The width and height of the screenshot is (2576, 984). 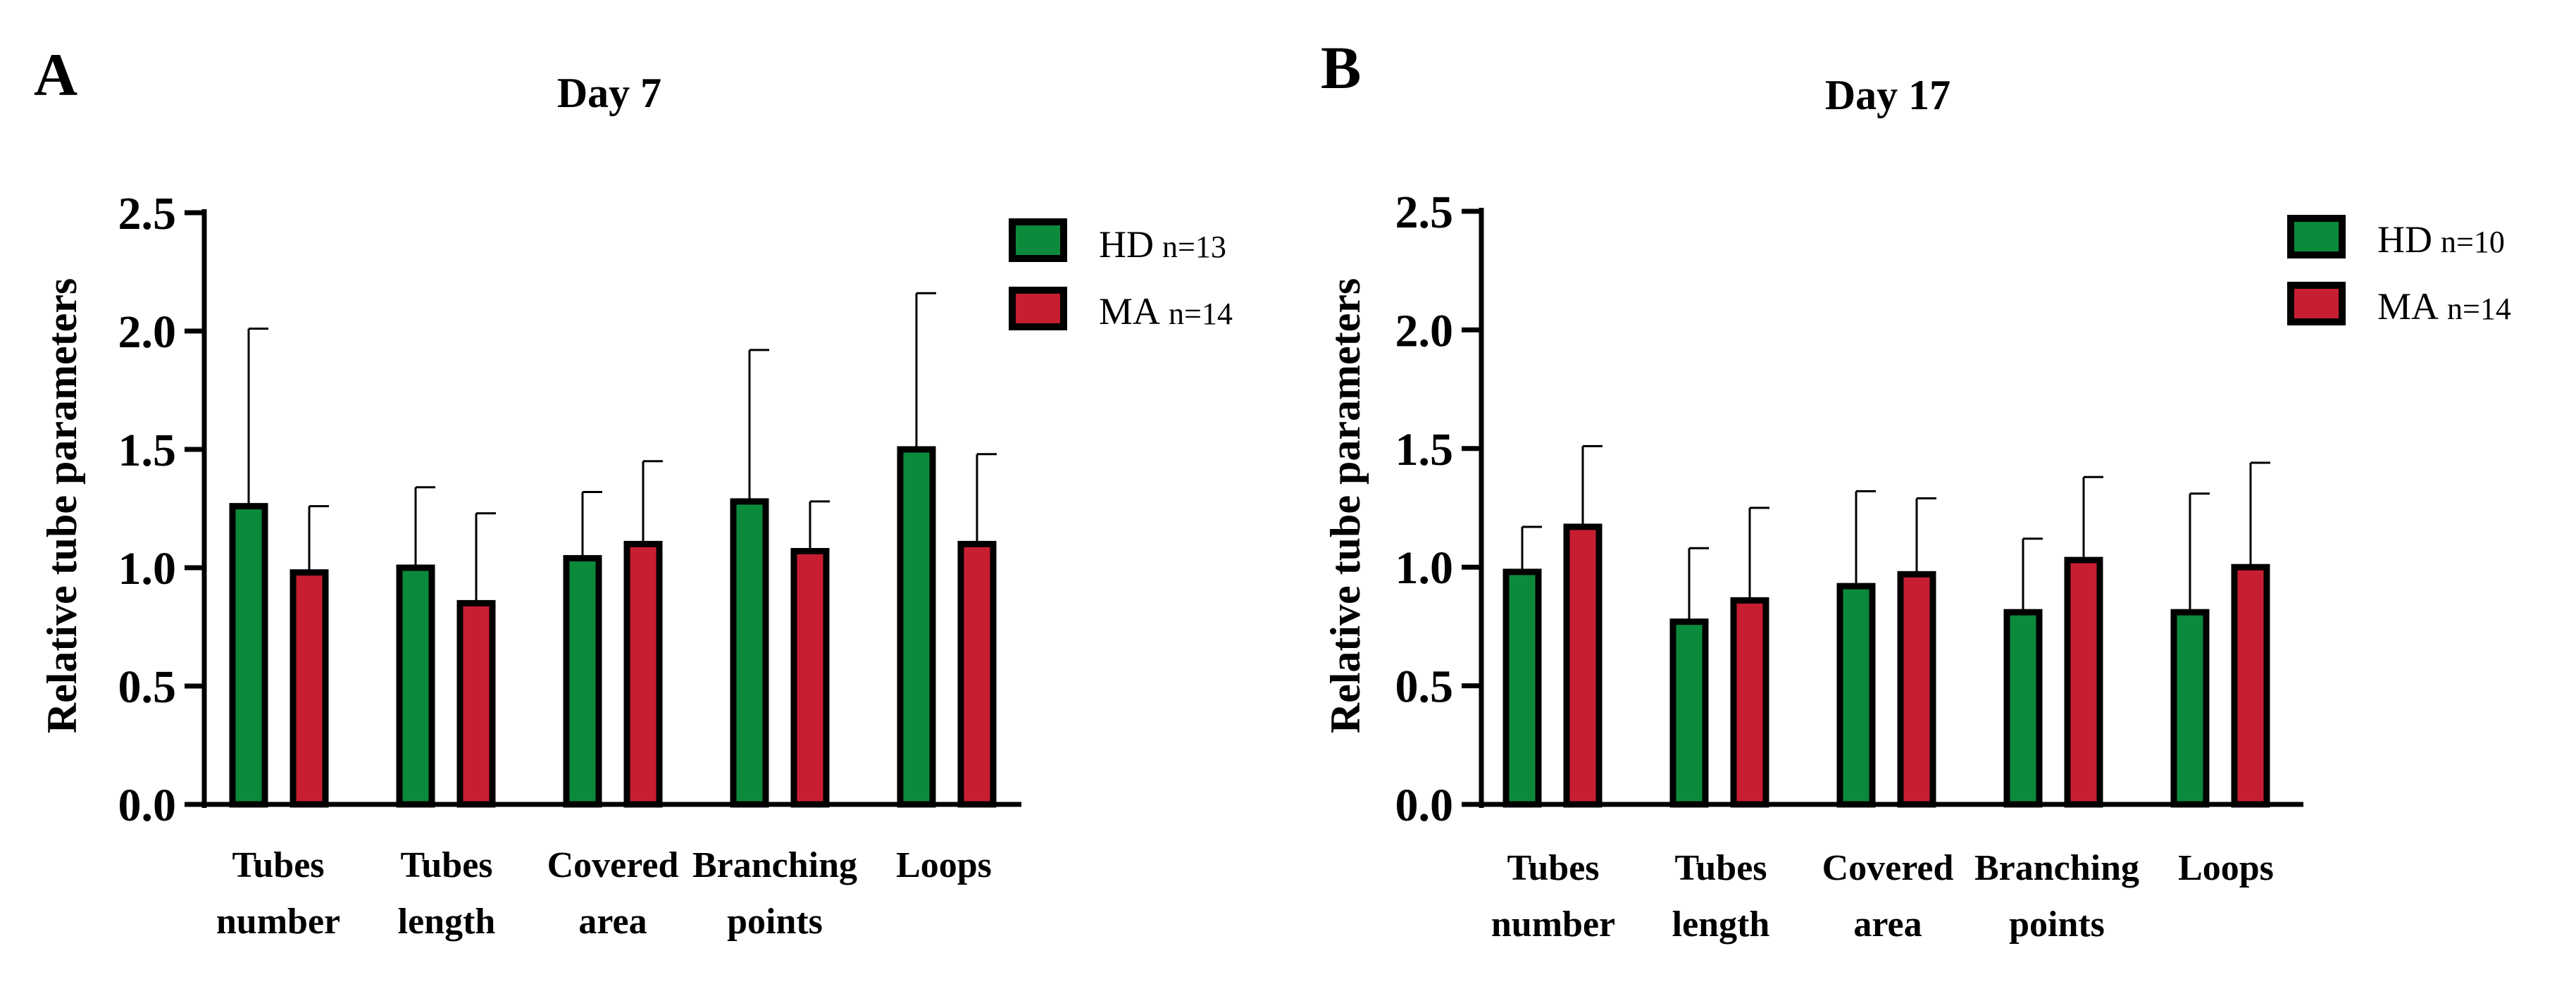 I want to click on x-tick-label-1-0-b: Tubes, so click(x=1720, y=868).